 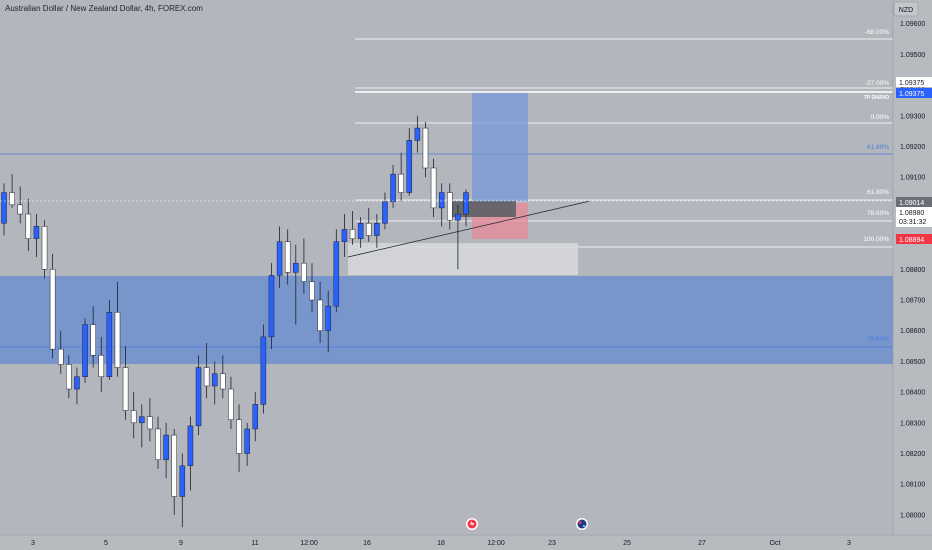 I want to click on sl-price-tag-text: 1.08894, so click(x=911, y=240).